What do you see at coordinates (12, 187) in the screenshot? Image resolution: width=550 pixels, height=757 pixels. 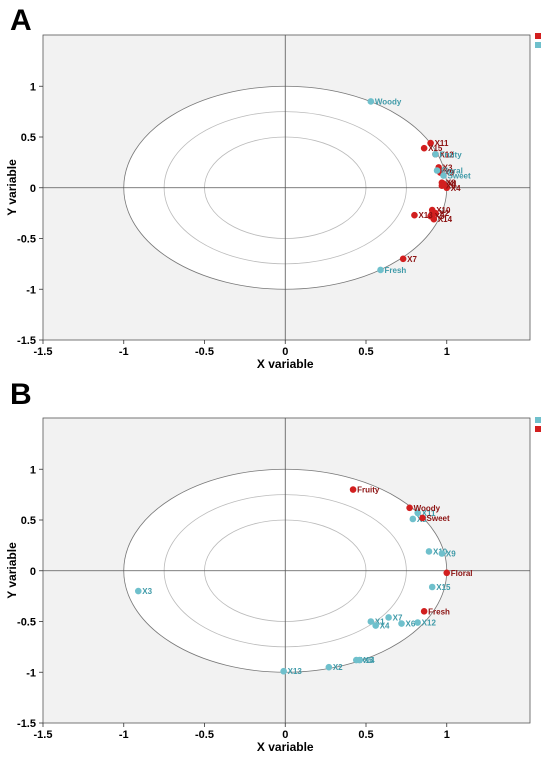 I see `panel-a-y-axis-title: Y variable` at bounding box center [12, 187].